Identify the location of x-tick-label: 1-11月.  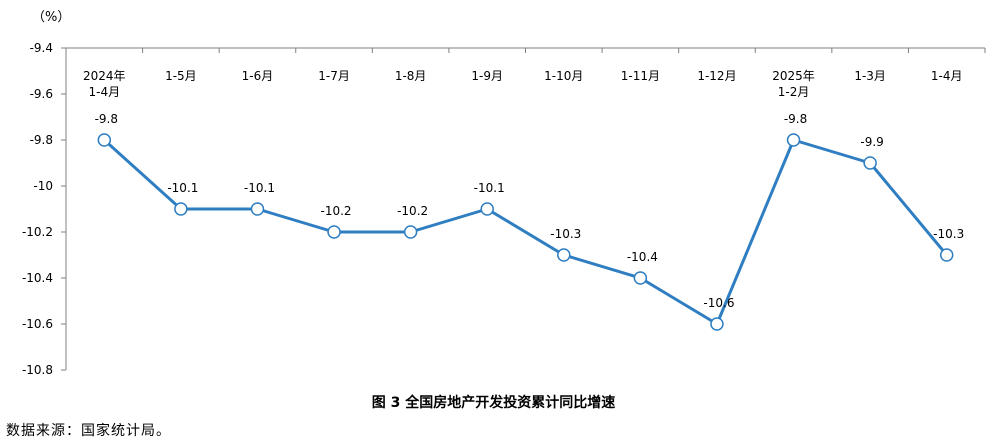
(640, 76).